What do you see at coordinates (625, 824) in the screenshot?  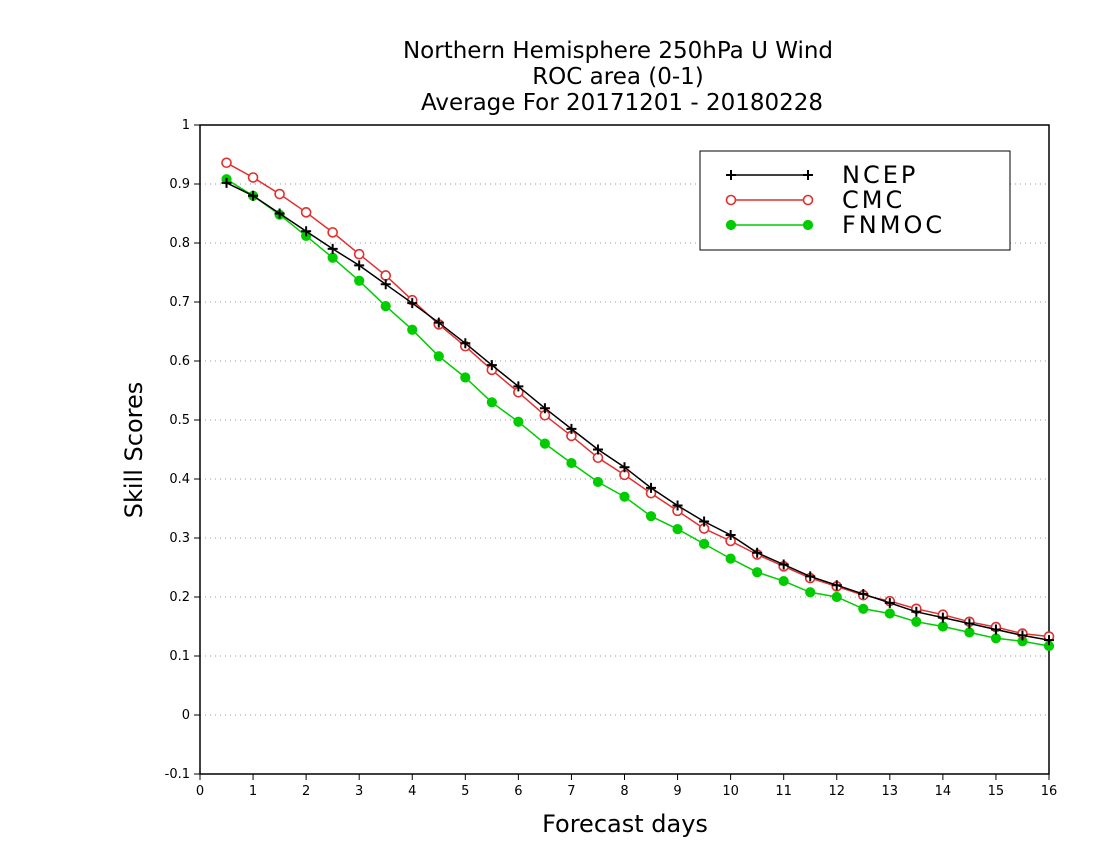 I see `x-axis-label: Forecast days` at bounding box center [625, 824].